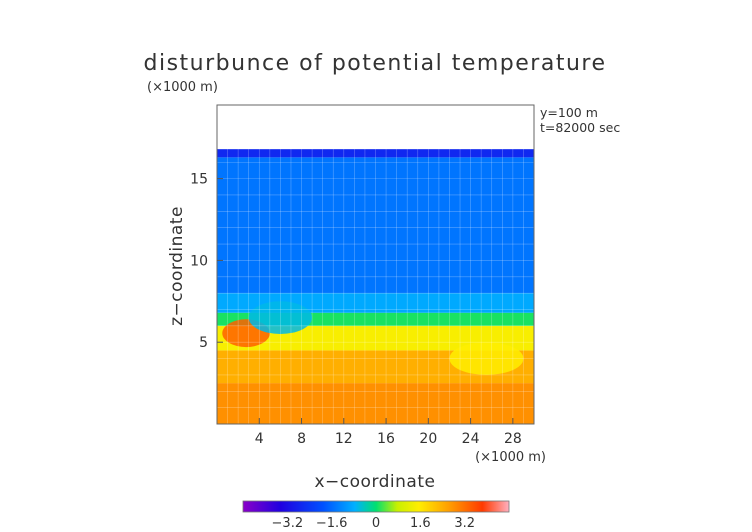 The image size is (752, 532). Describe the element at coordinates (280, 318) in the screenshot. I see `heatmap-cold-intrusion` at that location.